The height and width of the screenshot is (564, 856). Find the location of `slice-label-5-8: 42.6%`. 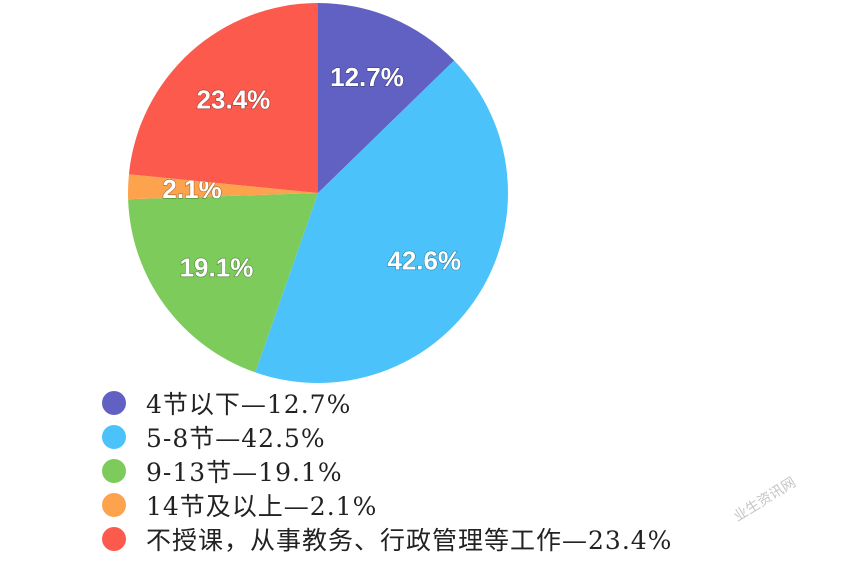

slice-label-5-8: 42.6% is located at coordinates (424, 261).